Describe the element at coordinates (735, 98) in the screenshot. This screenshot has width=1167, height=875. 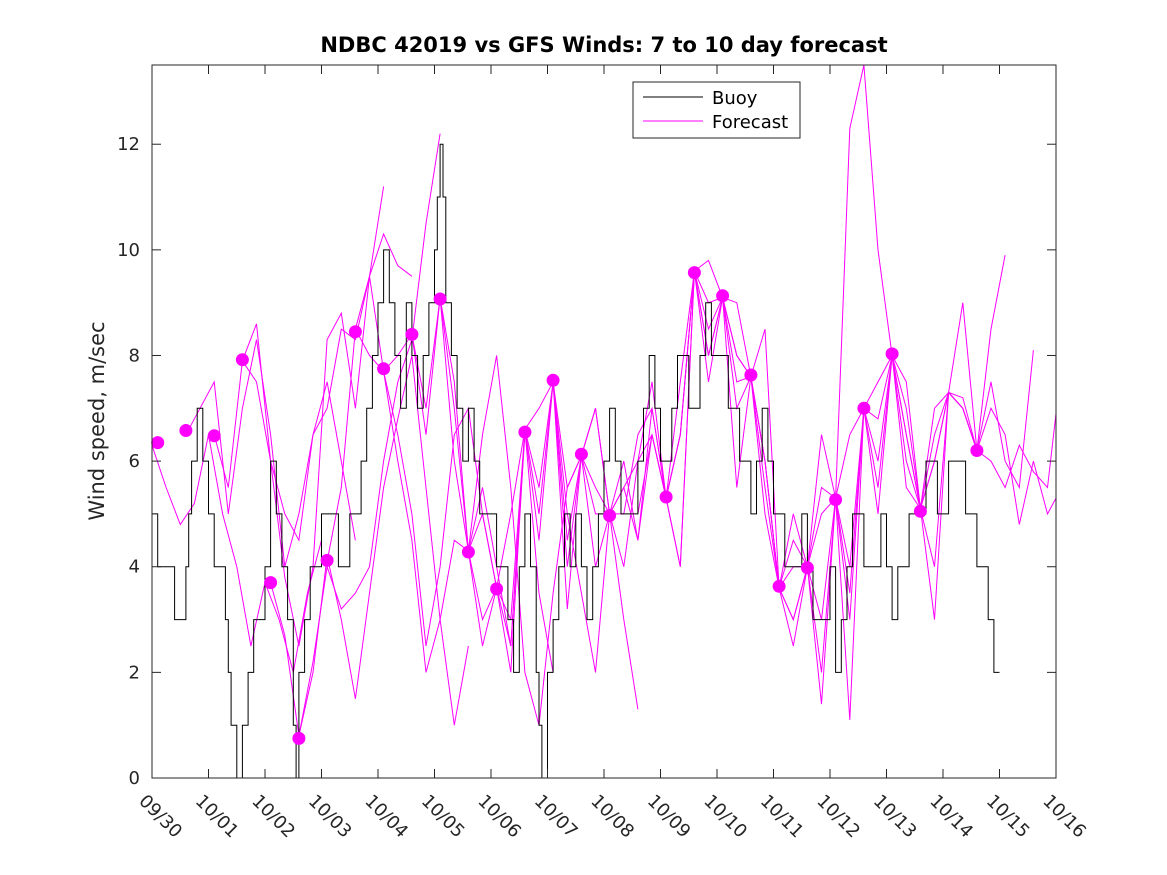
I see `legend-label-buoy: Buoy` at that location.